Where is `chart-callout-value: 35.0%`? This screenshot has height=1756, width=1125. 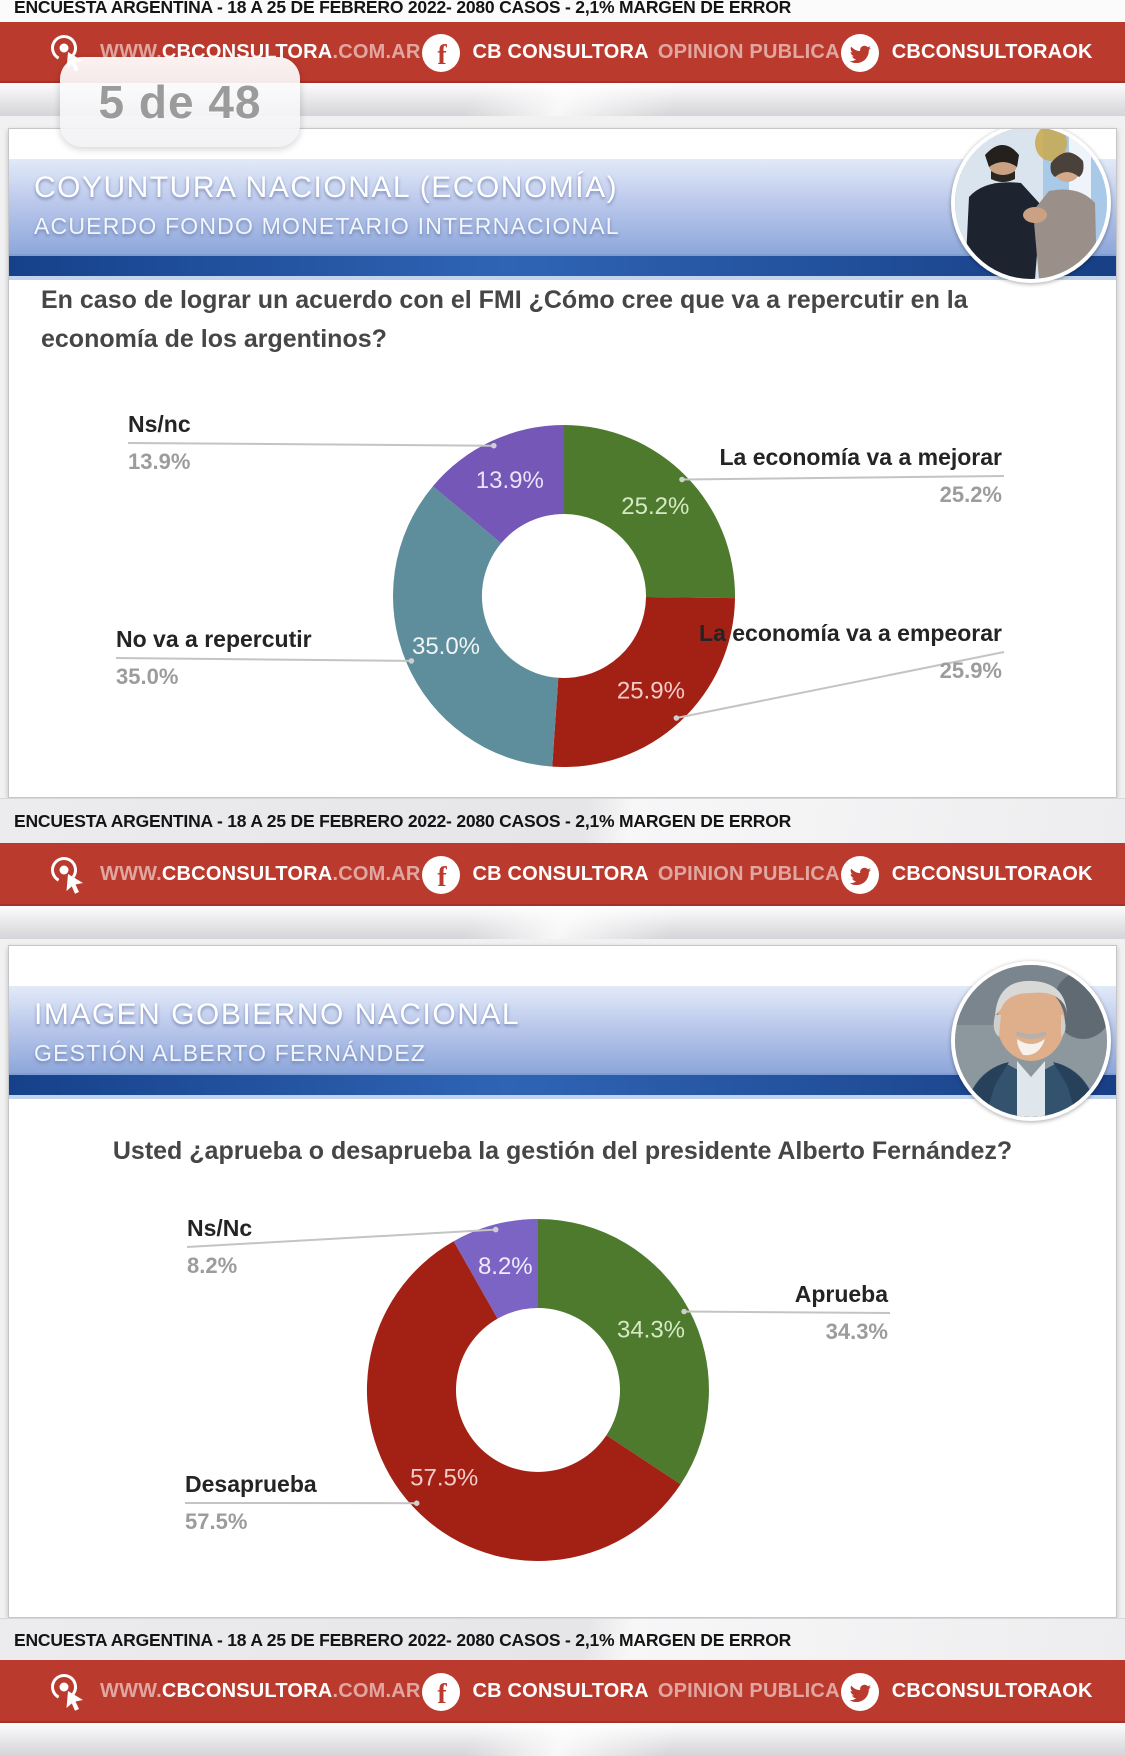 chart-callout-value: 35.0% is located at coordinates (147, 677).